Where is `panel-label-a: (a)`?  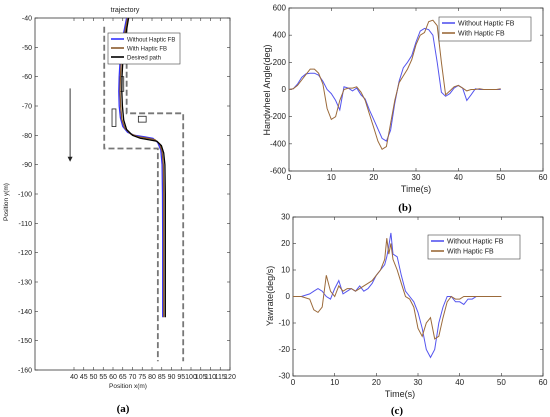 panel-label-a: (a) is located at coordinates (123, 409).